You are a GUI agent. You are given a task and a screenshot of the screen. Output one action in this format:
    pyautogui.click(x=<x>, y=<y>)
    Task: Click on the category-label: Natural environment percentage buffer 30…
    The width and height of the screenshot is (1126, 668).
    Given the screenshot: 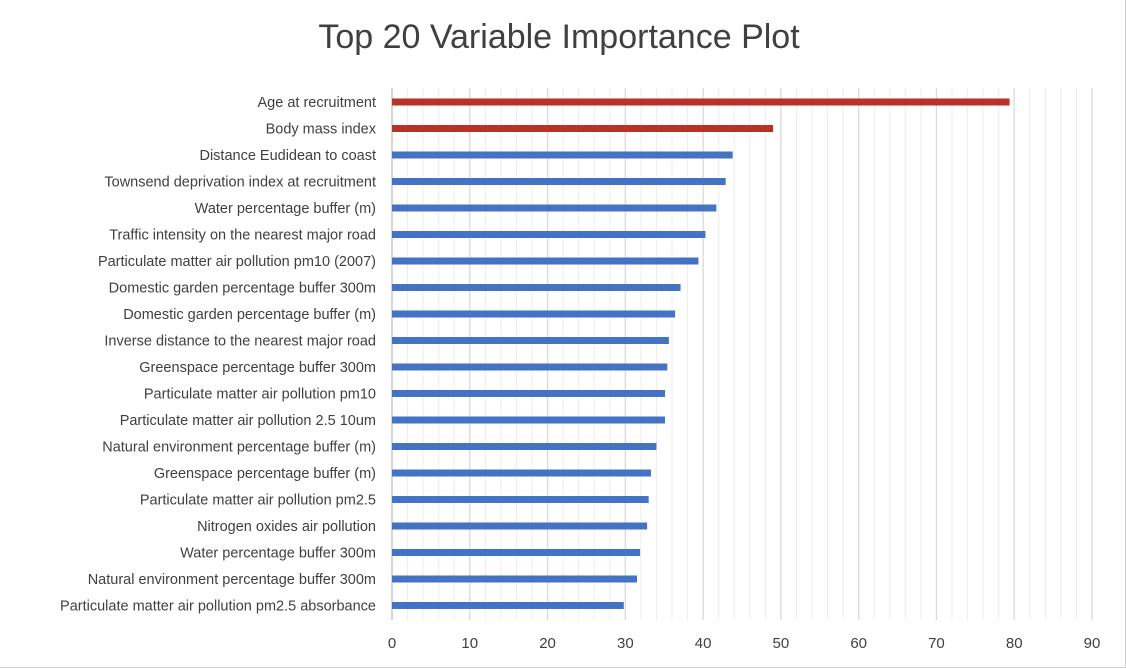 What is the action you would take?
    pyautogui.click(x=232, y=580)
    